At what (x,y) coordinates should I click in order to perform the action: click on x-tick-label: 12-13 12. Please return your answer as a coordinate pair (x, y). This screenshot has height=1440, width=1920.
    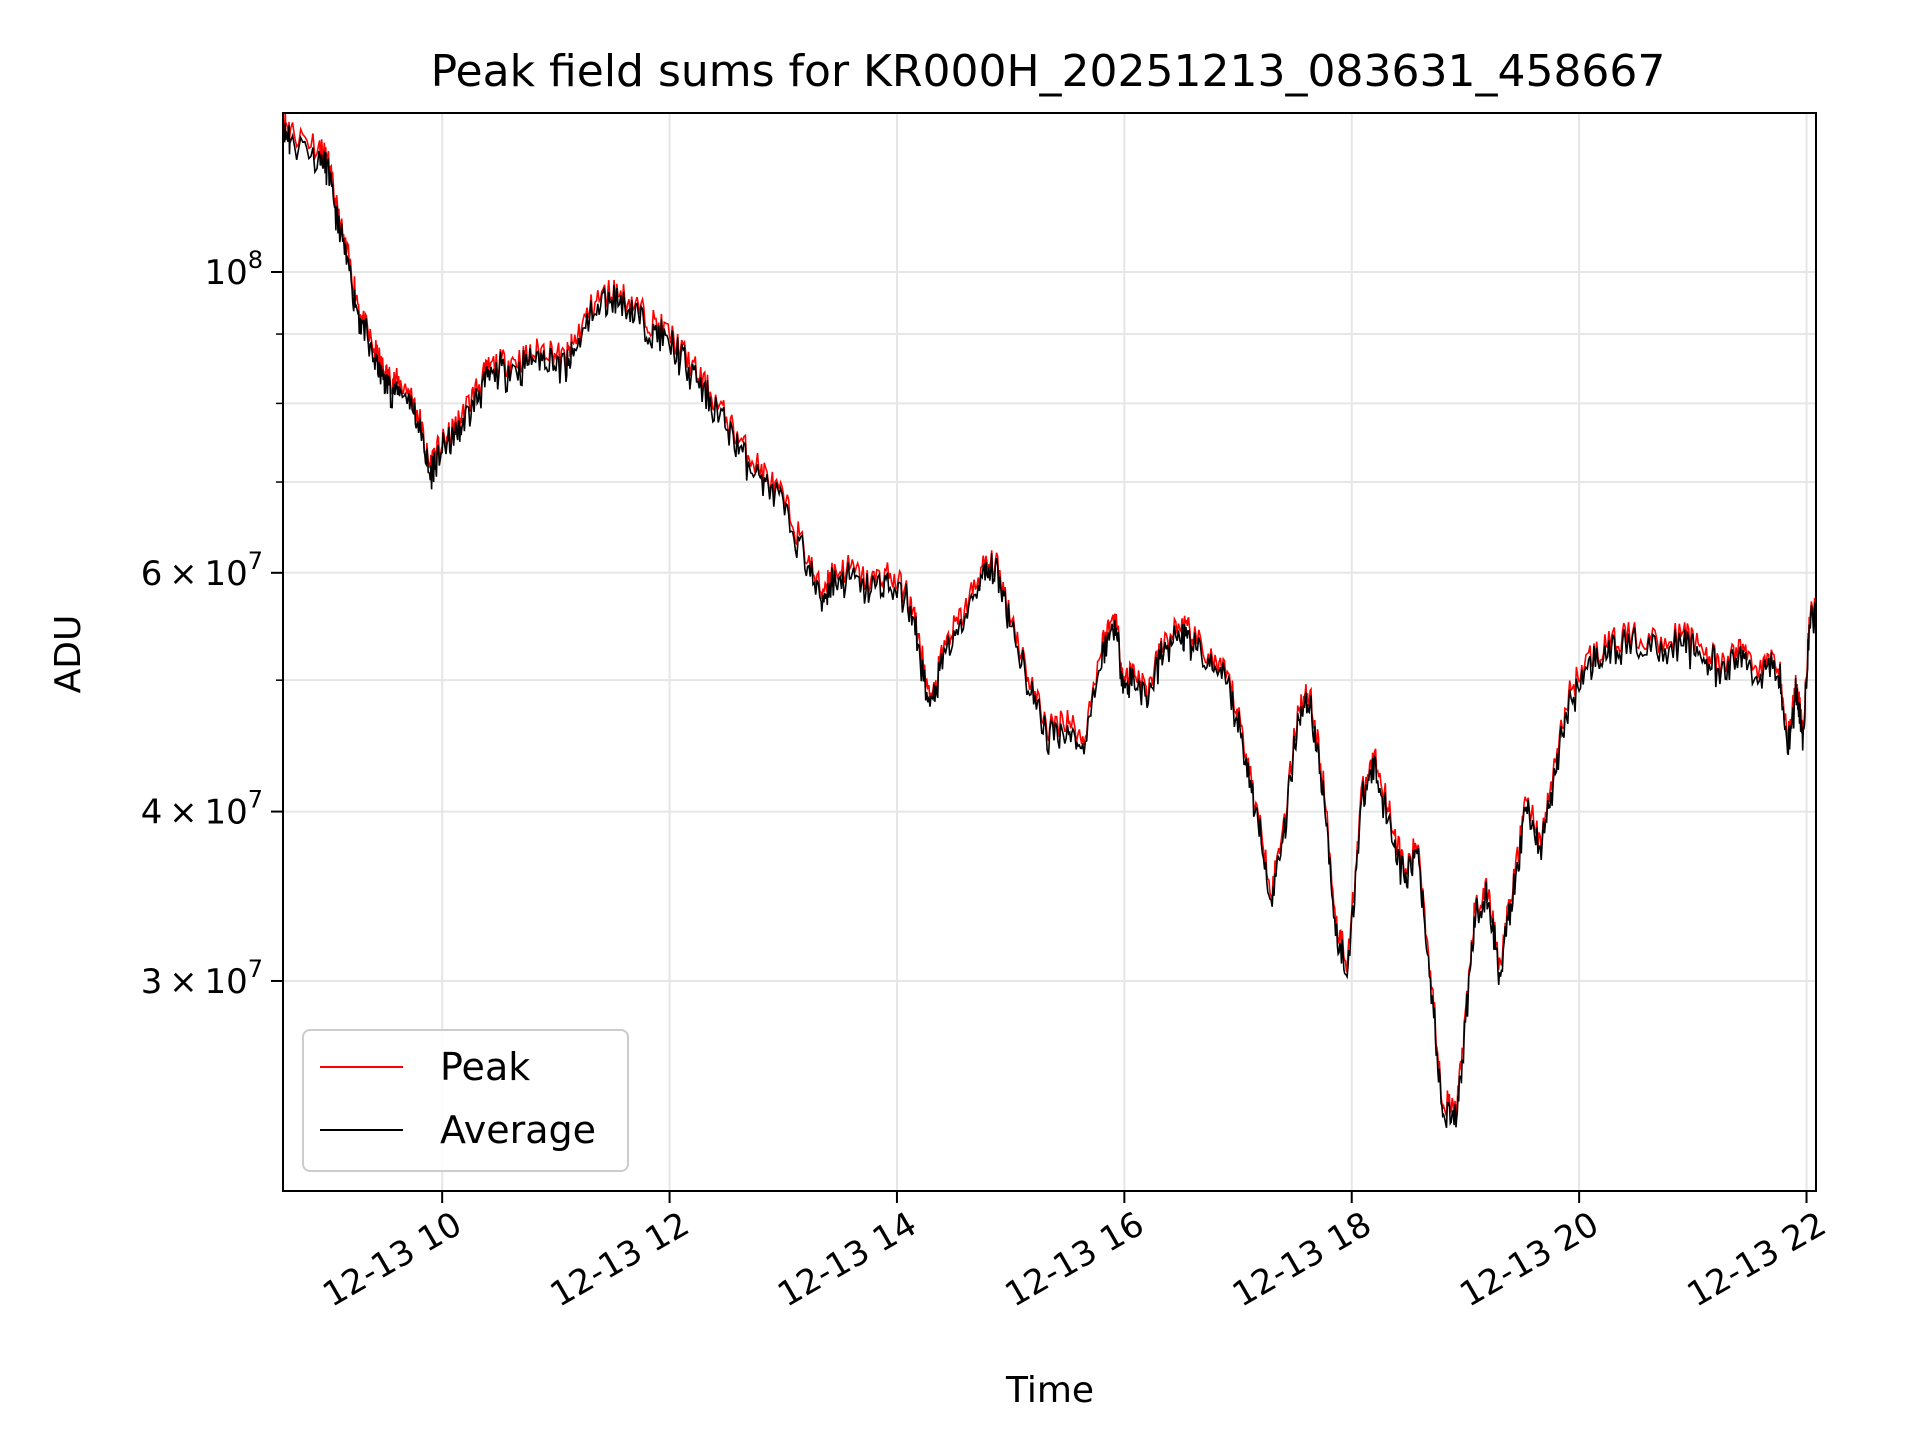
    Looking at the image, I should click on (620, 1259).